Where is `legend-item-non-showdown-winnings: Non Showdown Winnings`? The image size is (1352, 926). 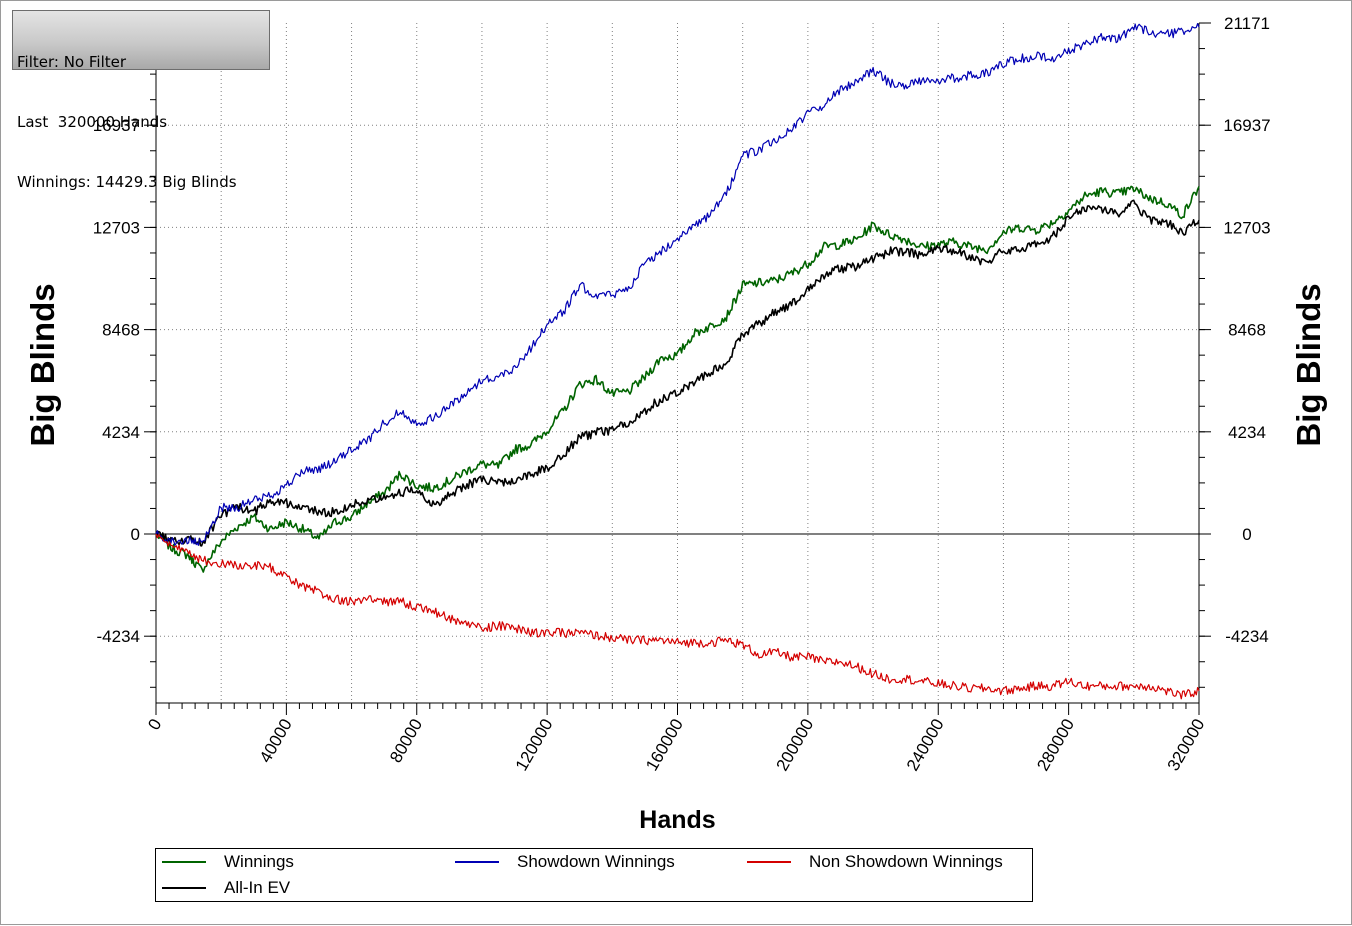 legend-item-non-showdown-winnings: Non Showdown Winnings is located at coordinates (875, 862).